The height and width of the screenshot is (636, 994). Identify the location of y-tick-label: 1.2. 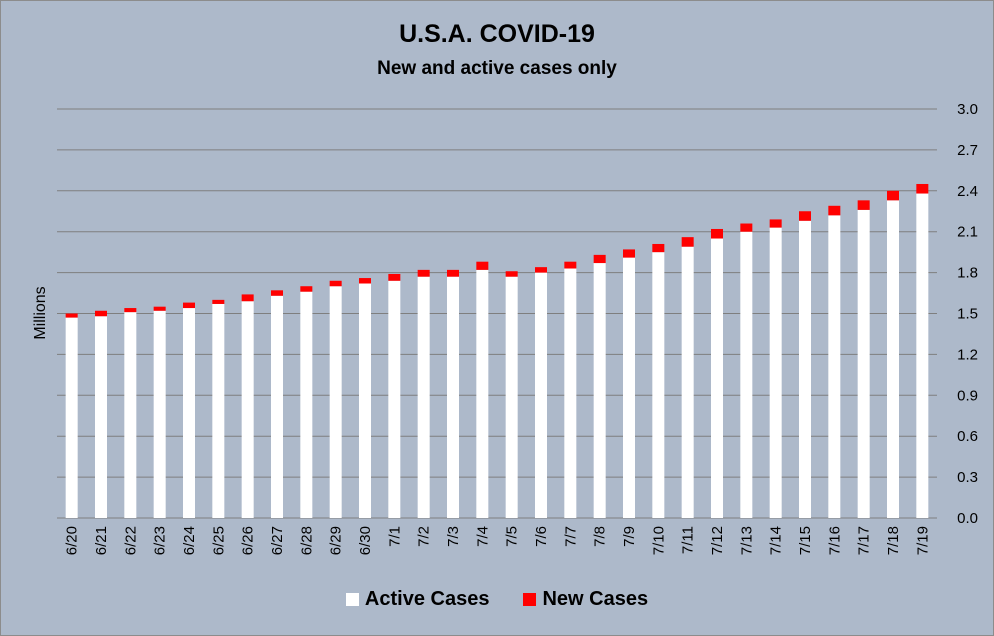
(967, 354).